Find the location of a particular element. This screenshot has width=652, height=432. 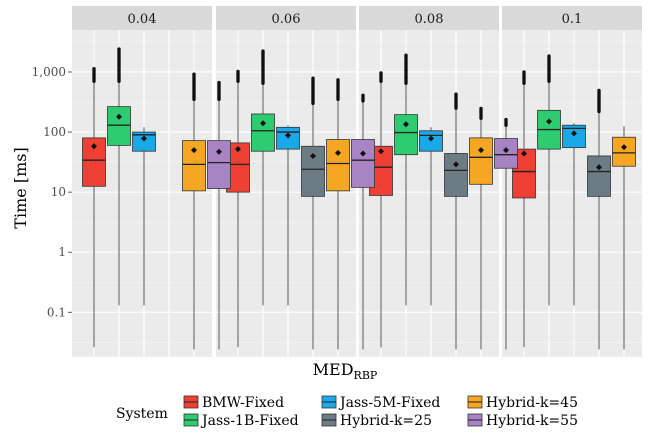

legend-entry: Hybrid-k=55 is located at coordinates (522, 421).